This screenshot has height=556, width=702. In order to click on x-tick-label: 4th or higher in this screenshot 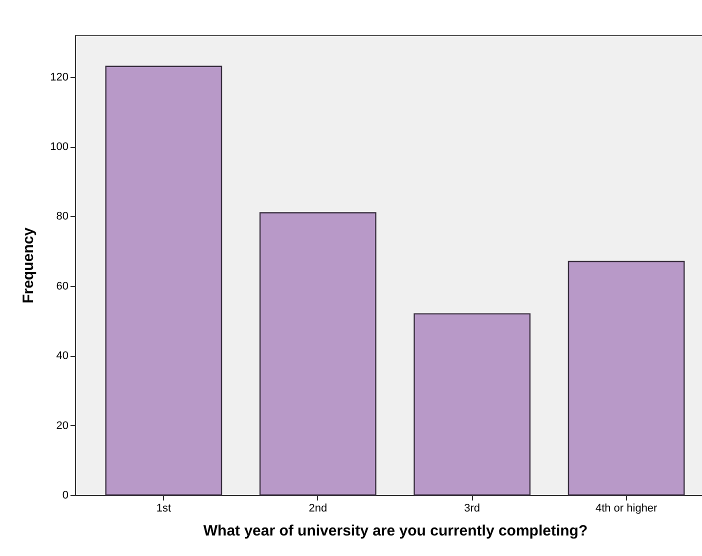, I will do `click(626, 508)`.